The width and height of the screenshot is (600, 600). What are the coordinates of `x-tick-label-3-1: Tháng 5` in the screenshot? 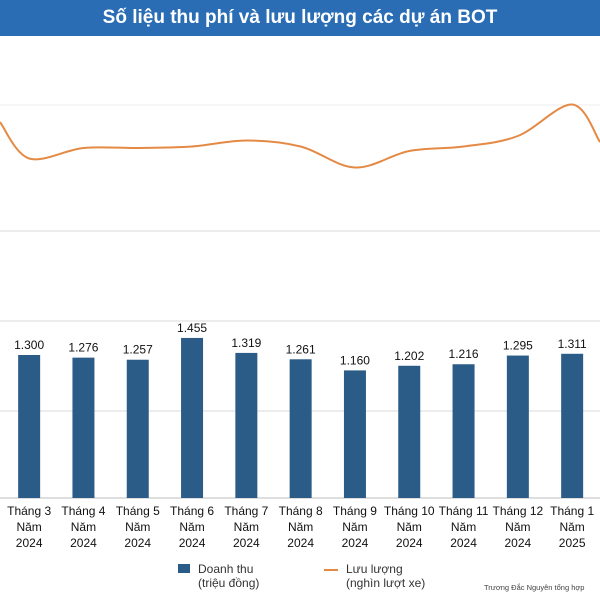 It's located at (138, 511).